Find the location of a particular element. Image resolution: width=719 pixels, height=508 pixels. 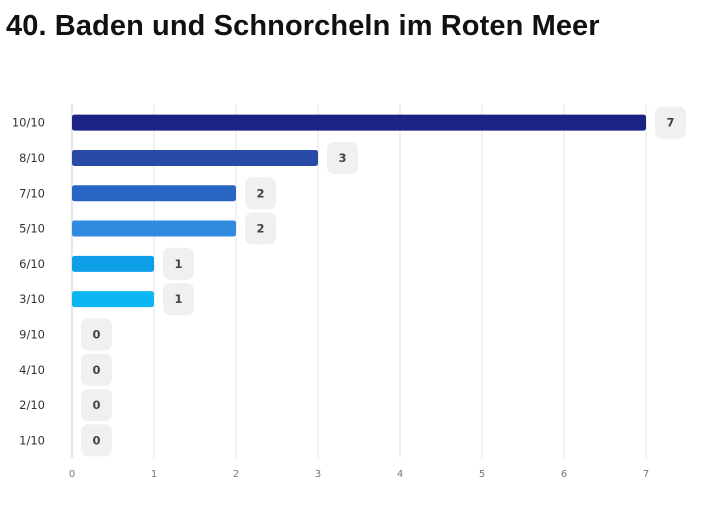

x-tick-label: 6 is located at coordinates (564, 474).